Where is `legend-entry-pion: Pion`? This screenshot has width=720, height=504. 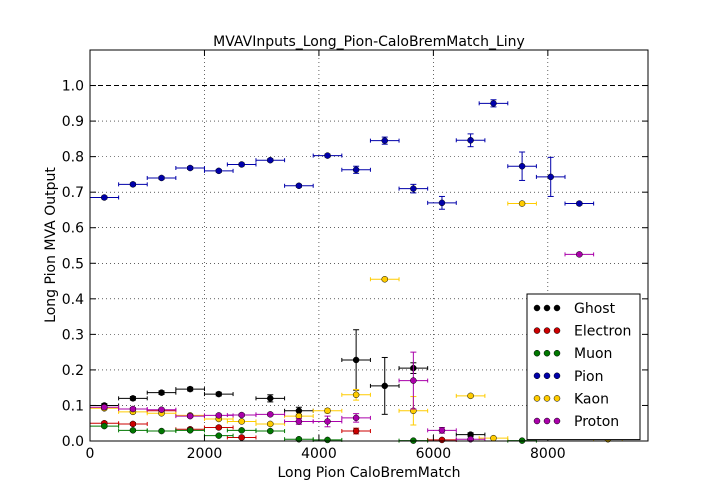 legend-entry-pion: Pion is located at coordinates (568, 377).